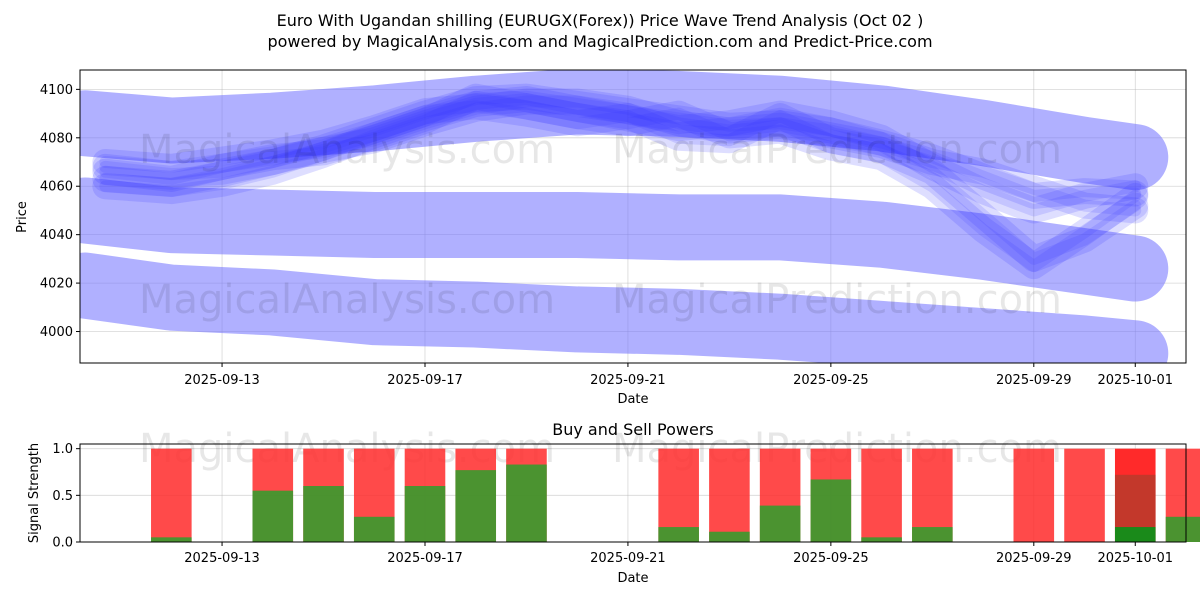  What do you see at coordinates (632, 399) in the screenshot?
I see `price-x-label: Date` at bounding box center [632, 399].